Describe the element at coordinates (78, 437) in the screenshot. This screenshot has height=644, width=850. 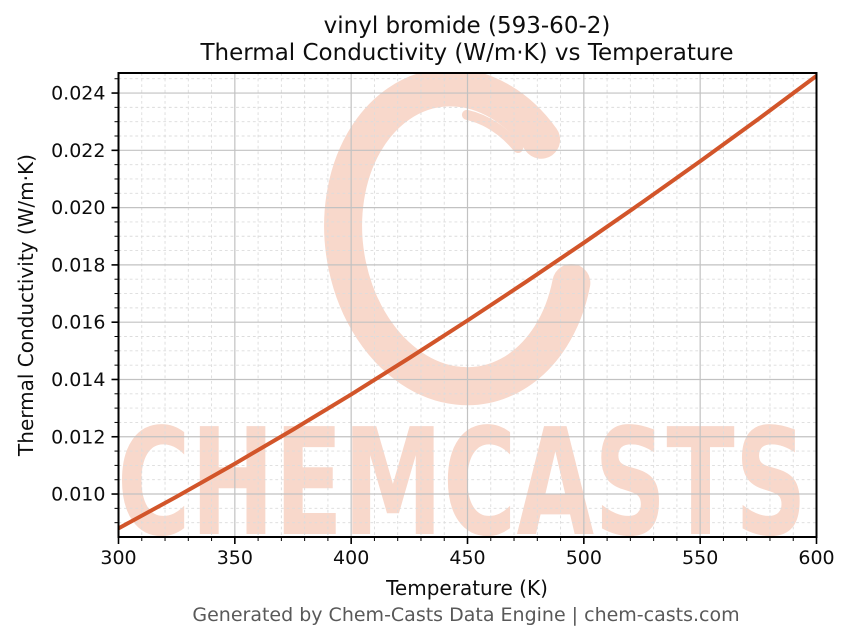
I see `y-tick-label: 0.012` at that location.